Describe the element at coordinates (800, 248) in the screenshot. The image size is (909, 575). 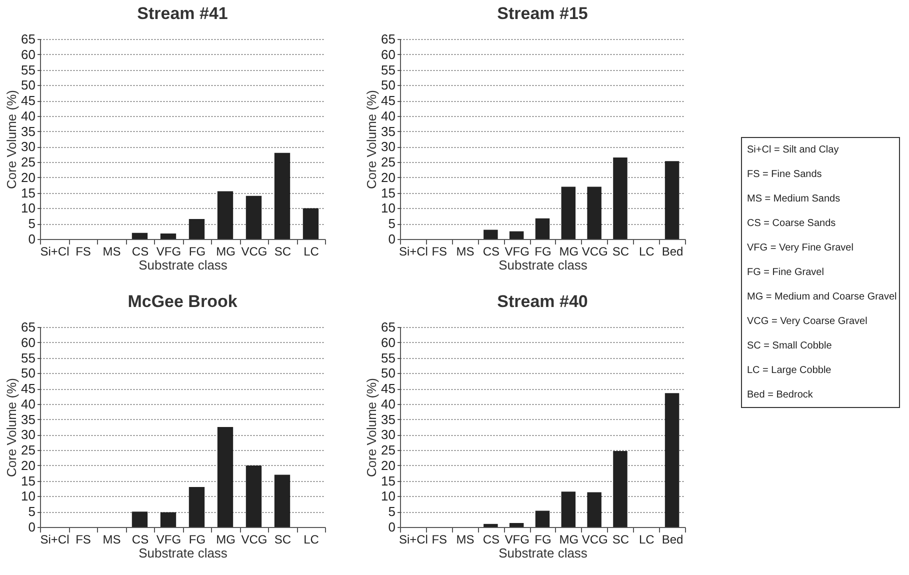
I see `text: VFG = Very Fine Gravel` at that location.